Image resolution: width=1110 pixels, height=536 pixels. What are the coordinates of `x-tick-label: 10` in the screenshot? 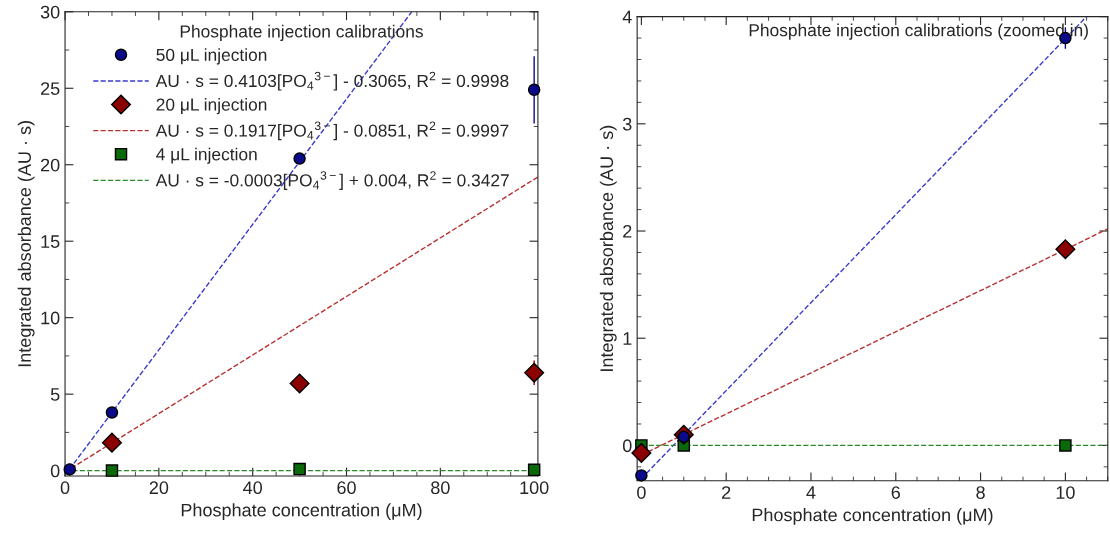 It's located at (1065, 492).